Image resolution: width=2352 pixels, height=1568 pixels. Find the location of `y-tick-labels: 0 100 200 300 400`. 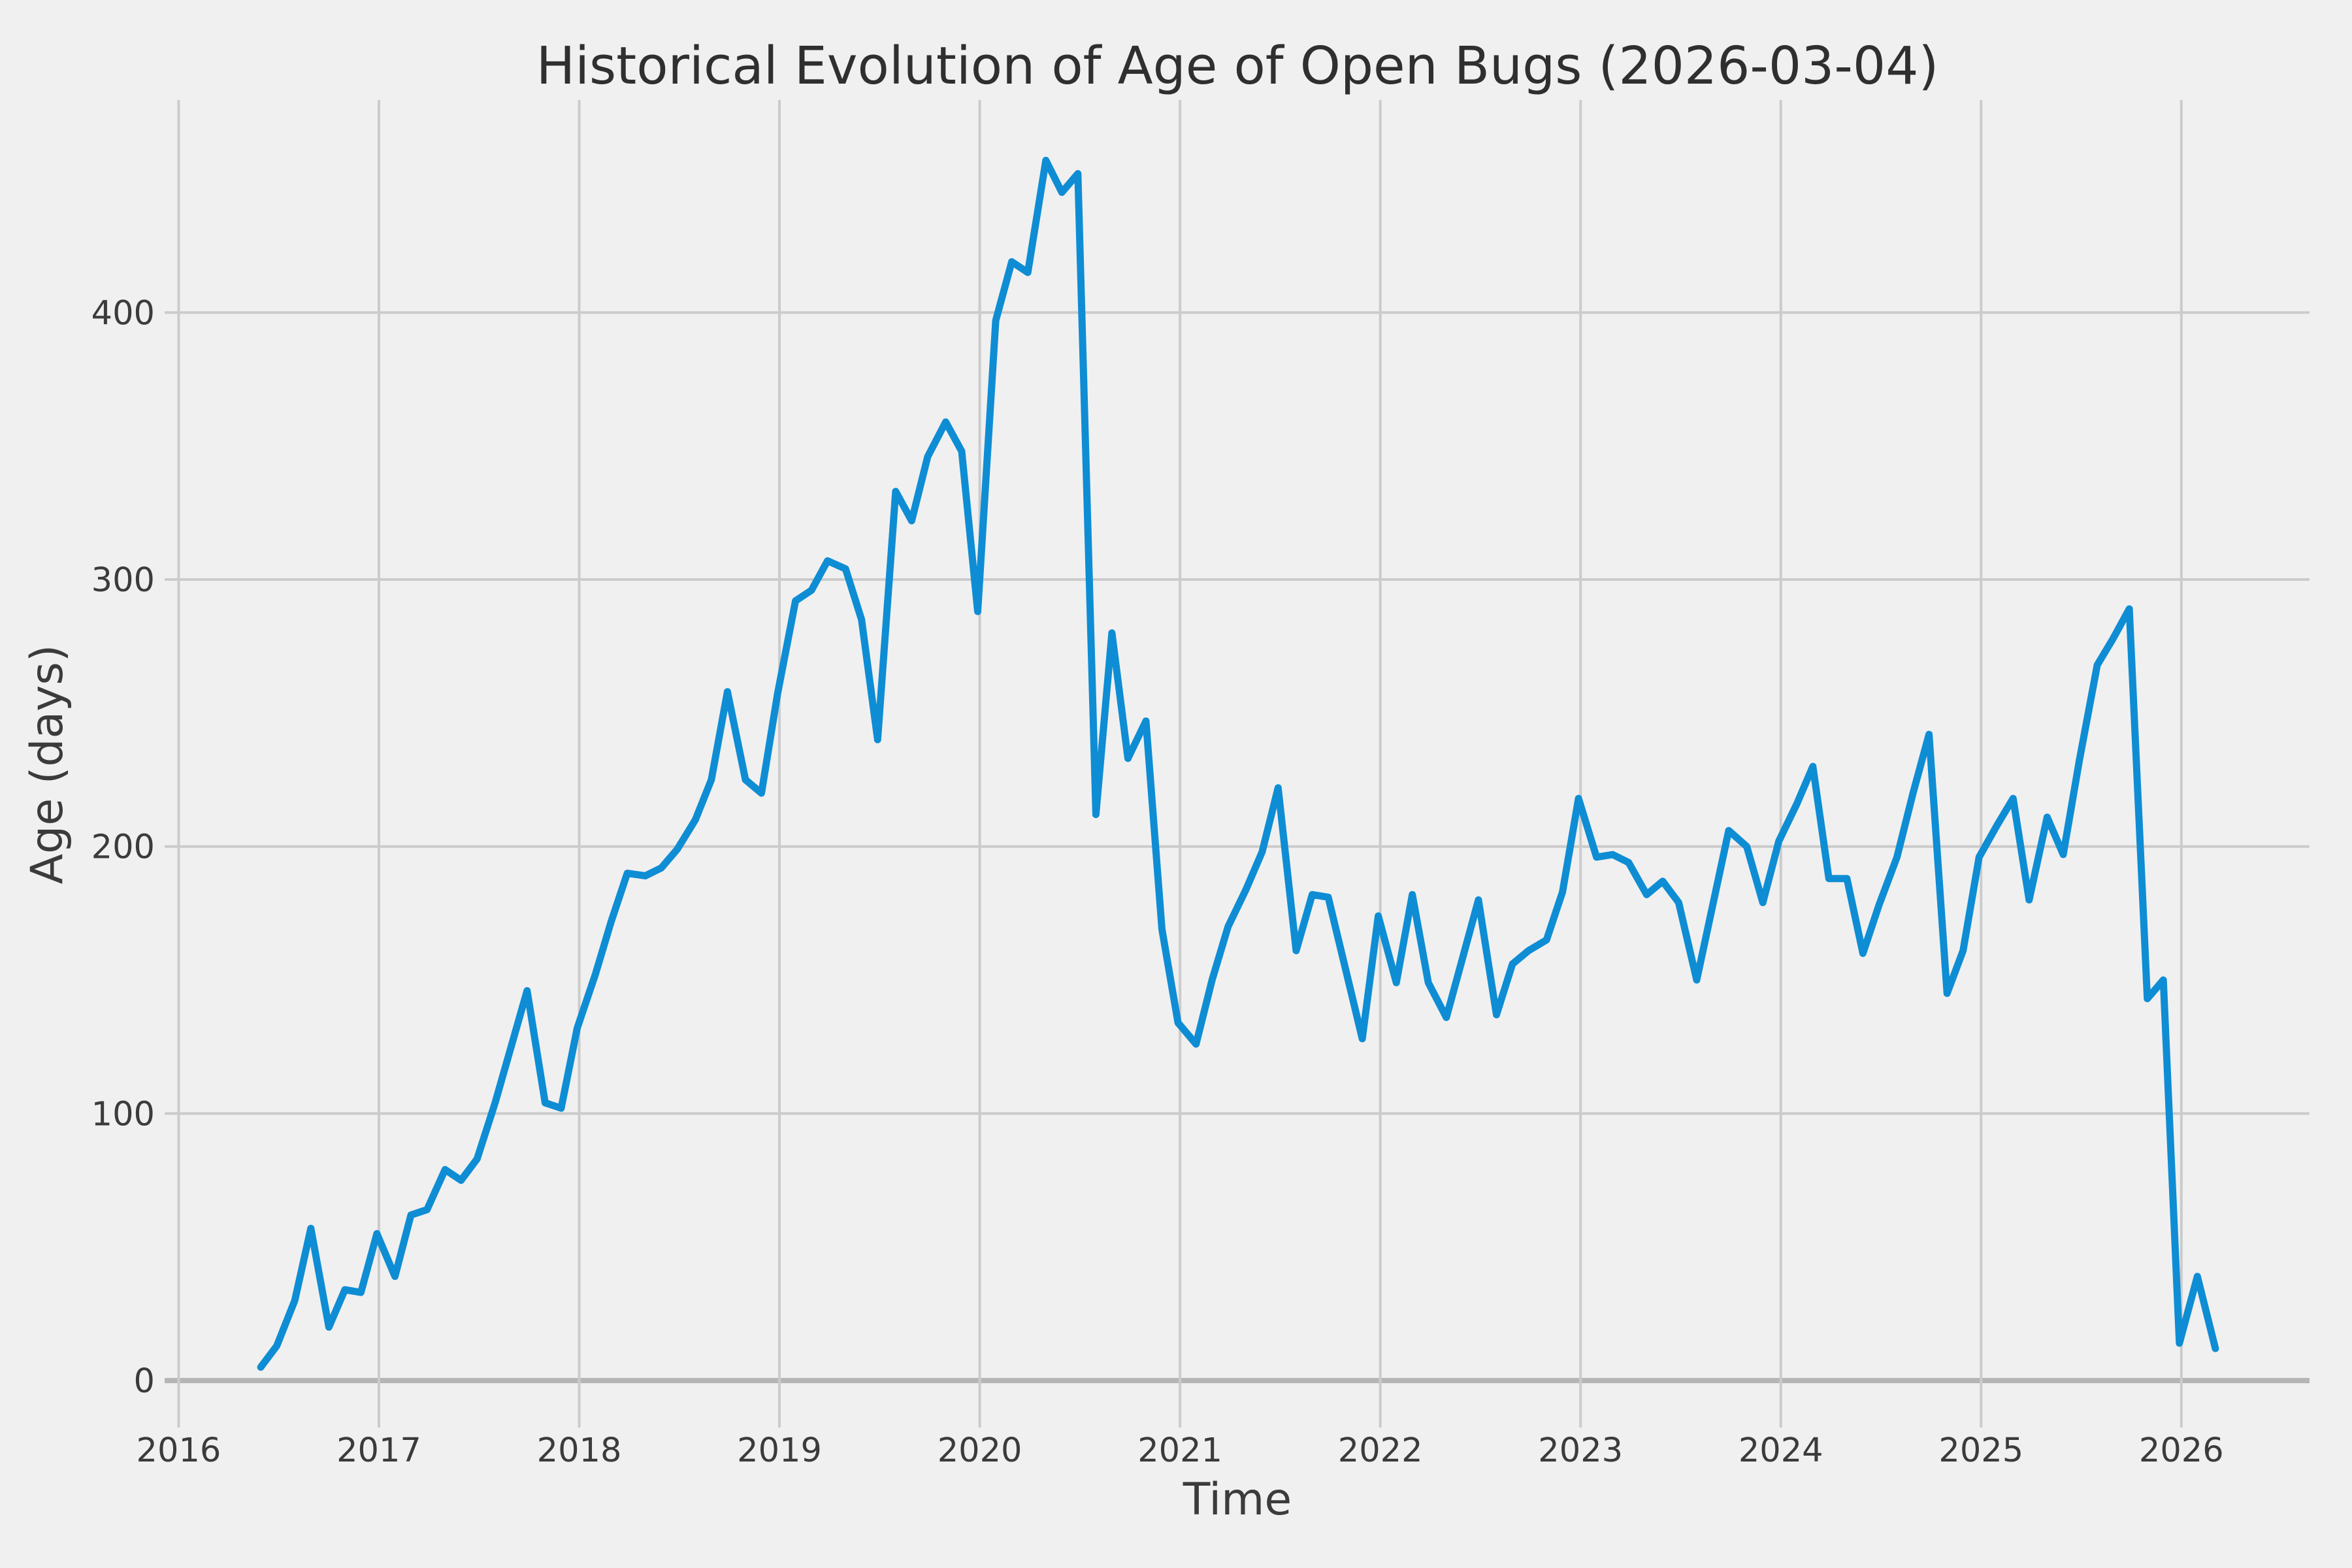

y-tick-labels: 0 100 200 300 400 is located at coordinates (123, 847).